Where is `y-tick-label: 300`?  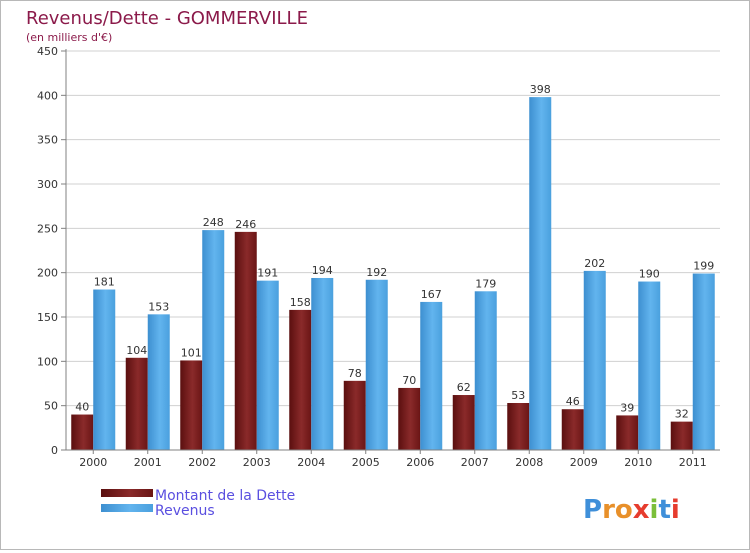
y-tick-label: 300 is located at coordinates (47, 184).